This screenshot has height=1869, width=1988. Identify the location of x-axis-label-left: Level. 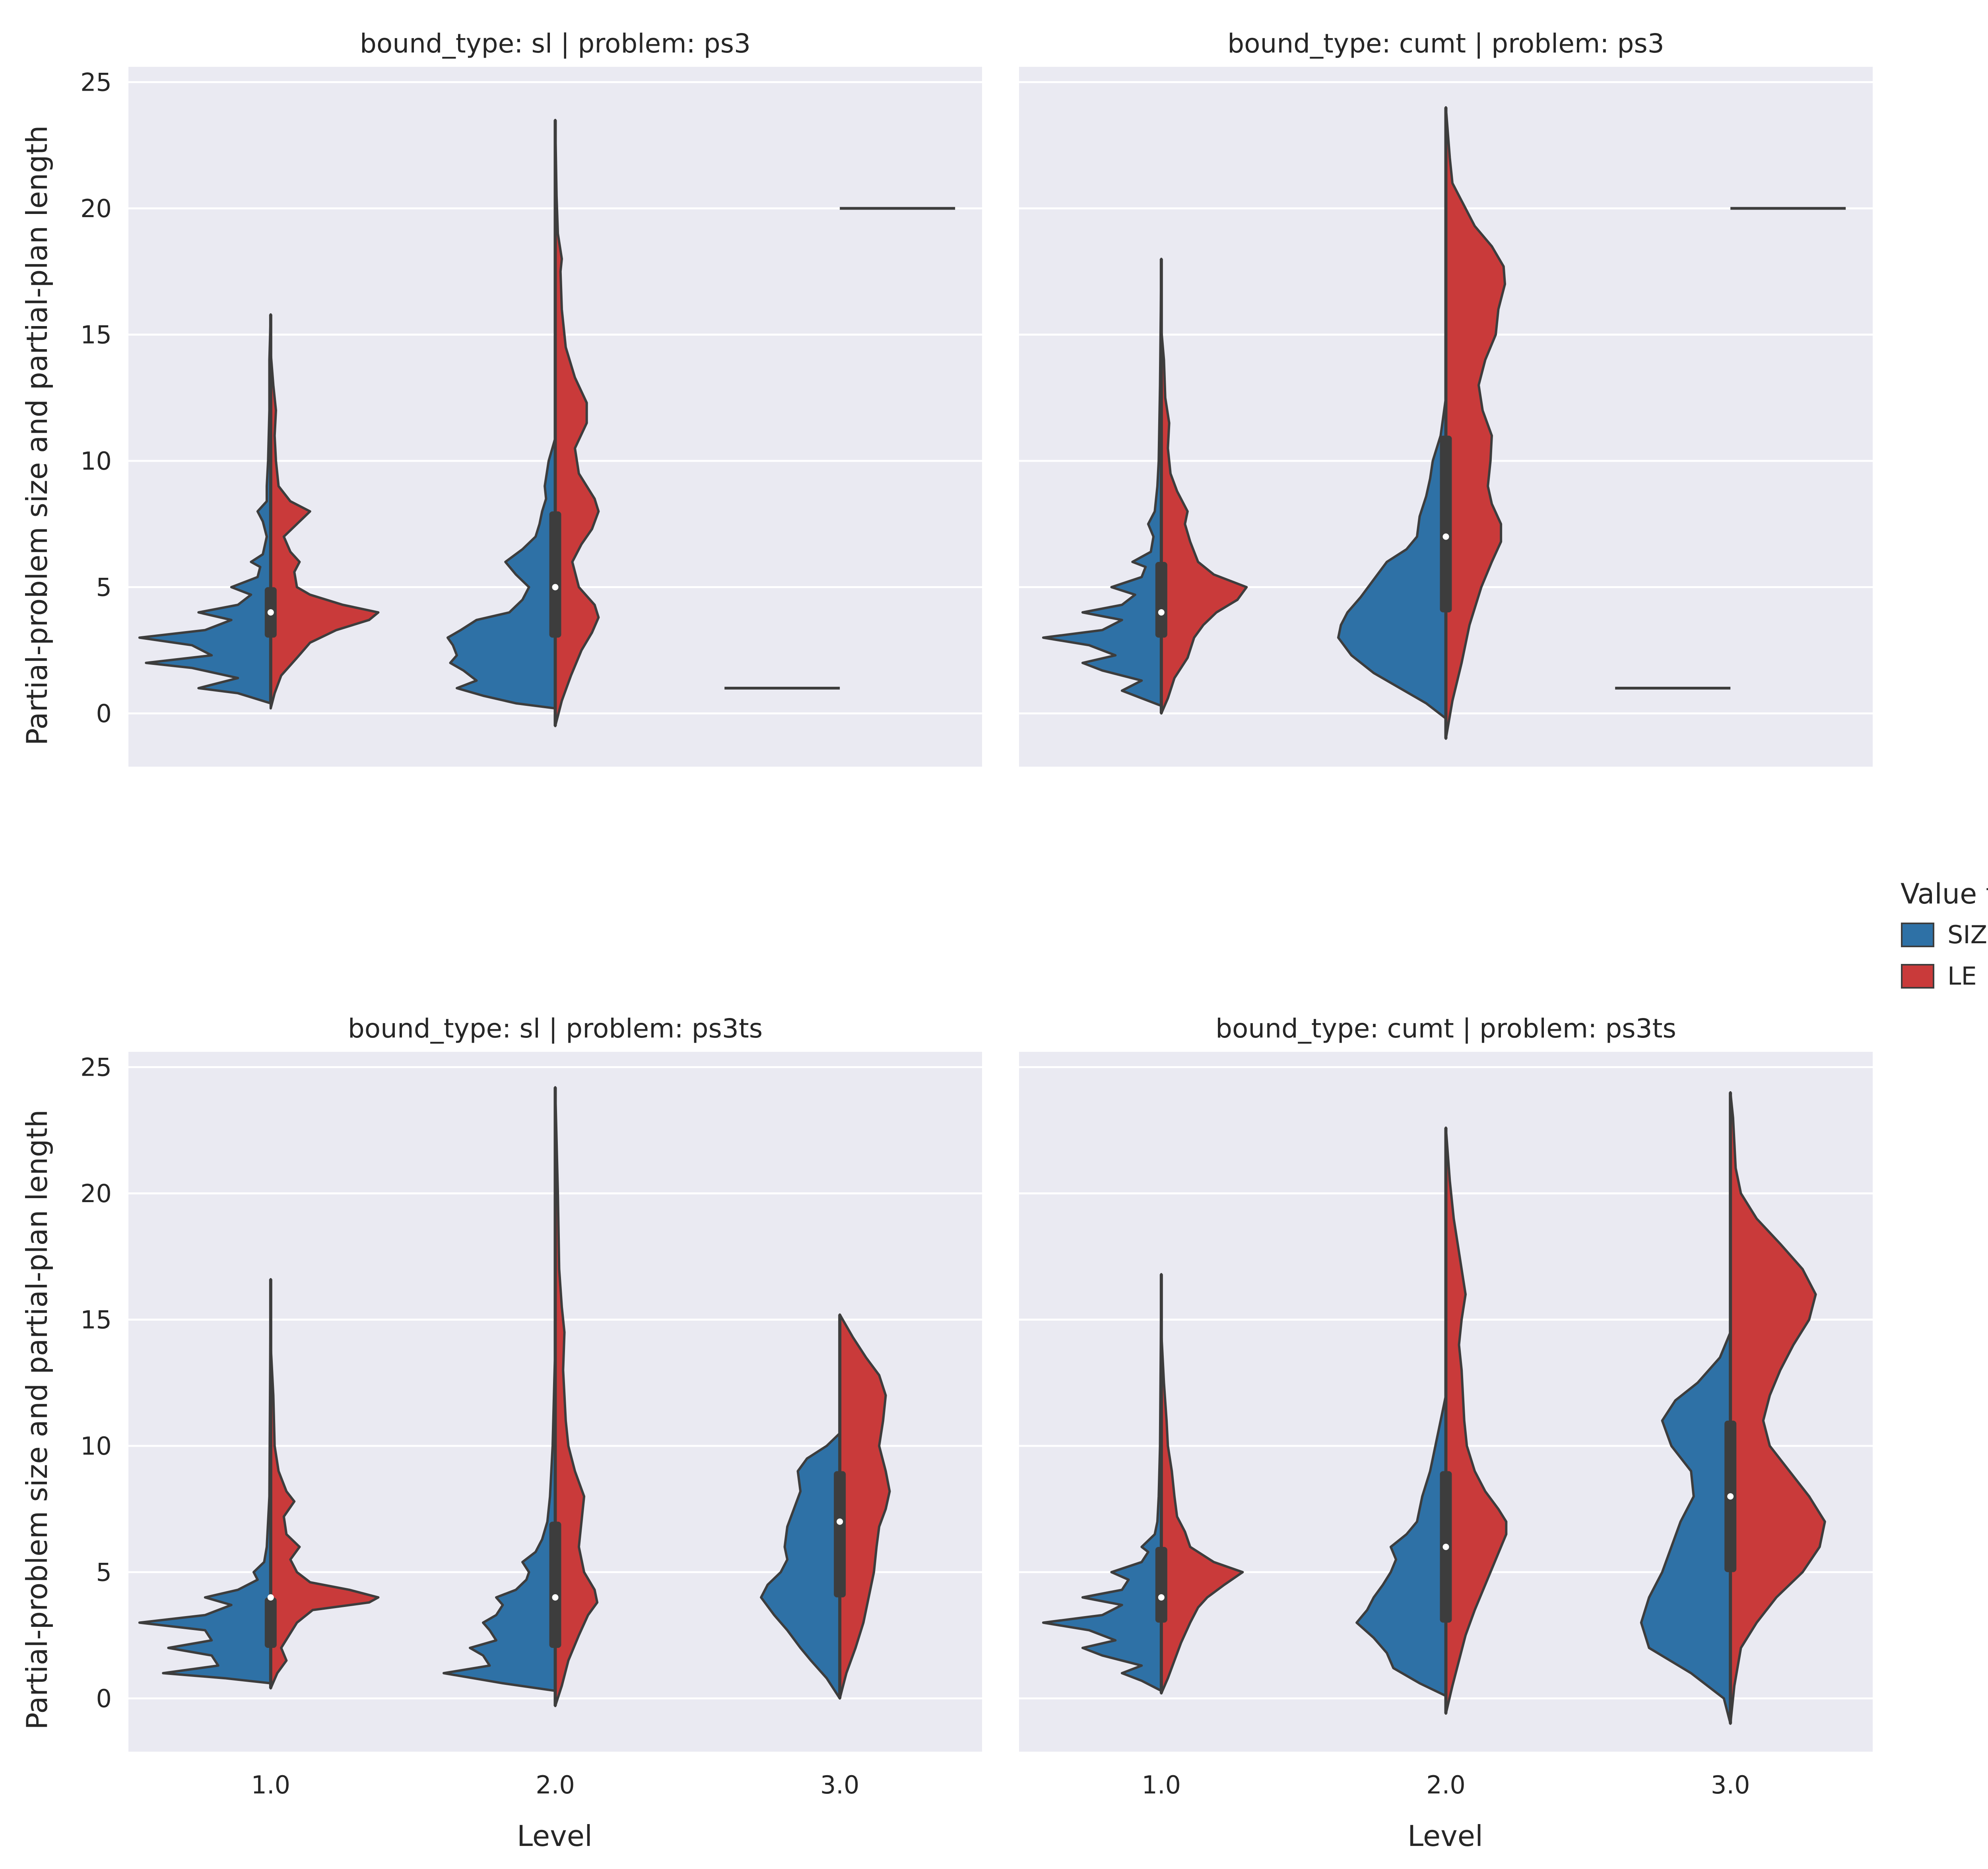
(554, 1836).